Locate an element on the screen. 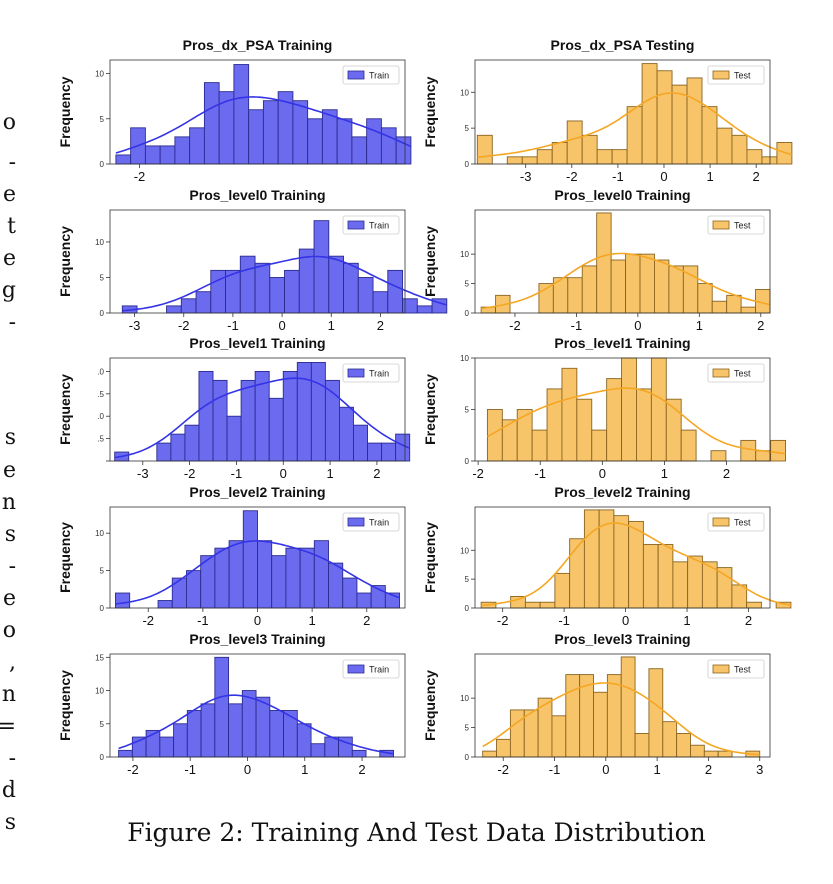 Image resolution: width=833 pixels, height=884 pixels. y-tick-label: .0 is located at coordinates (100, 416).